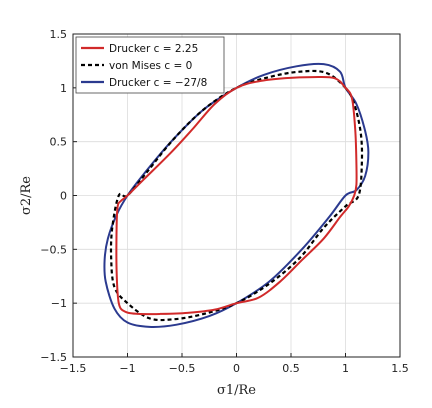 This screenshot has height=408, width=432. Describe the element at coordinates (63, 196) in the screenshot. I see `y-tick-label: 0` at that location.